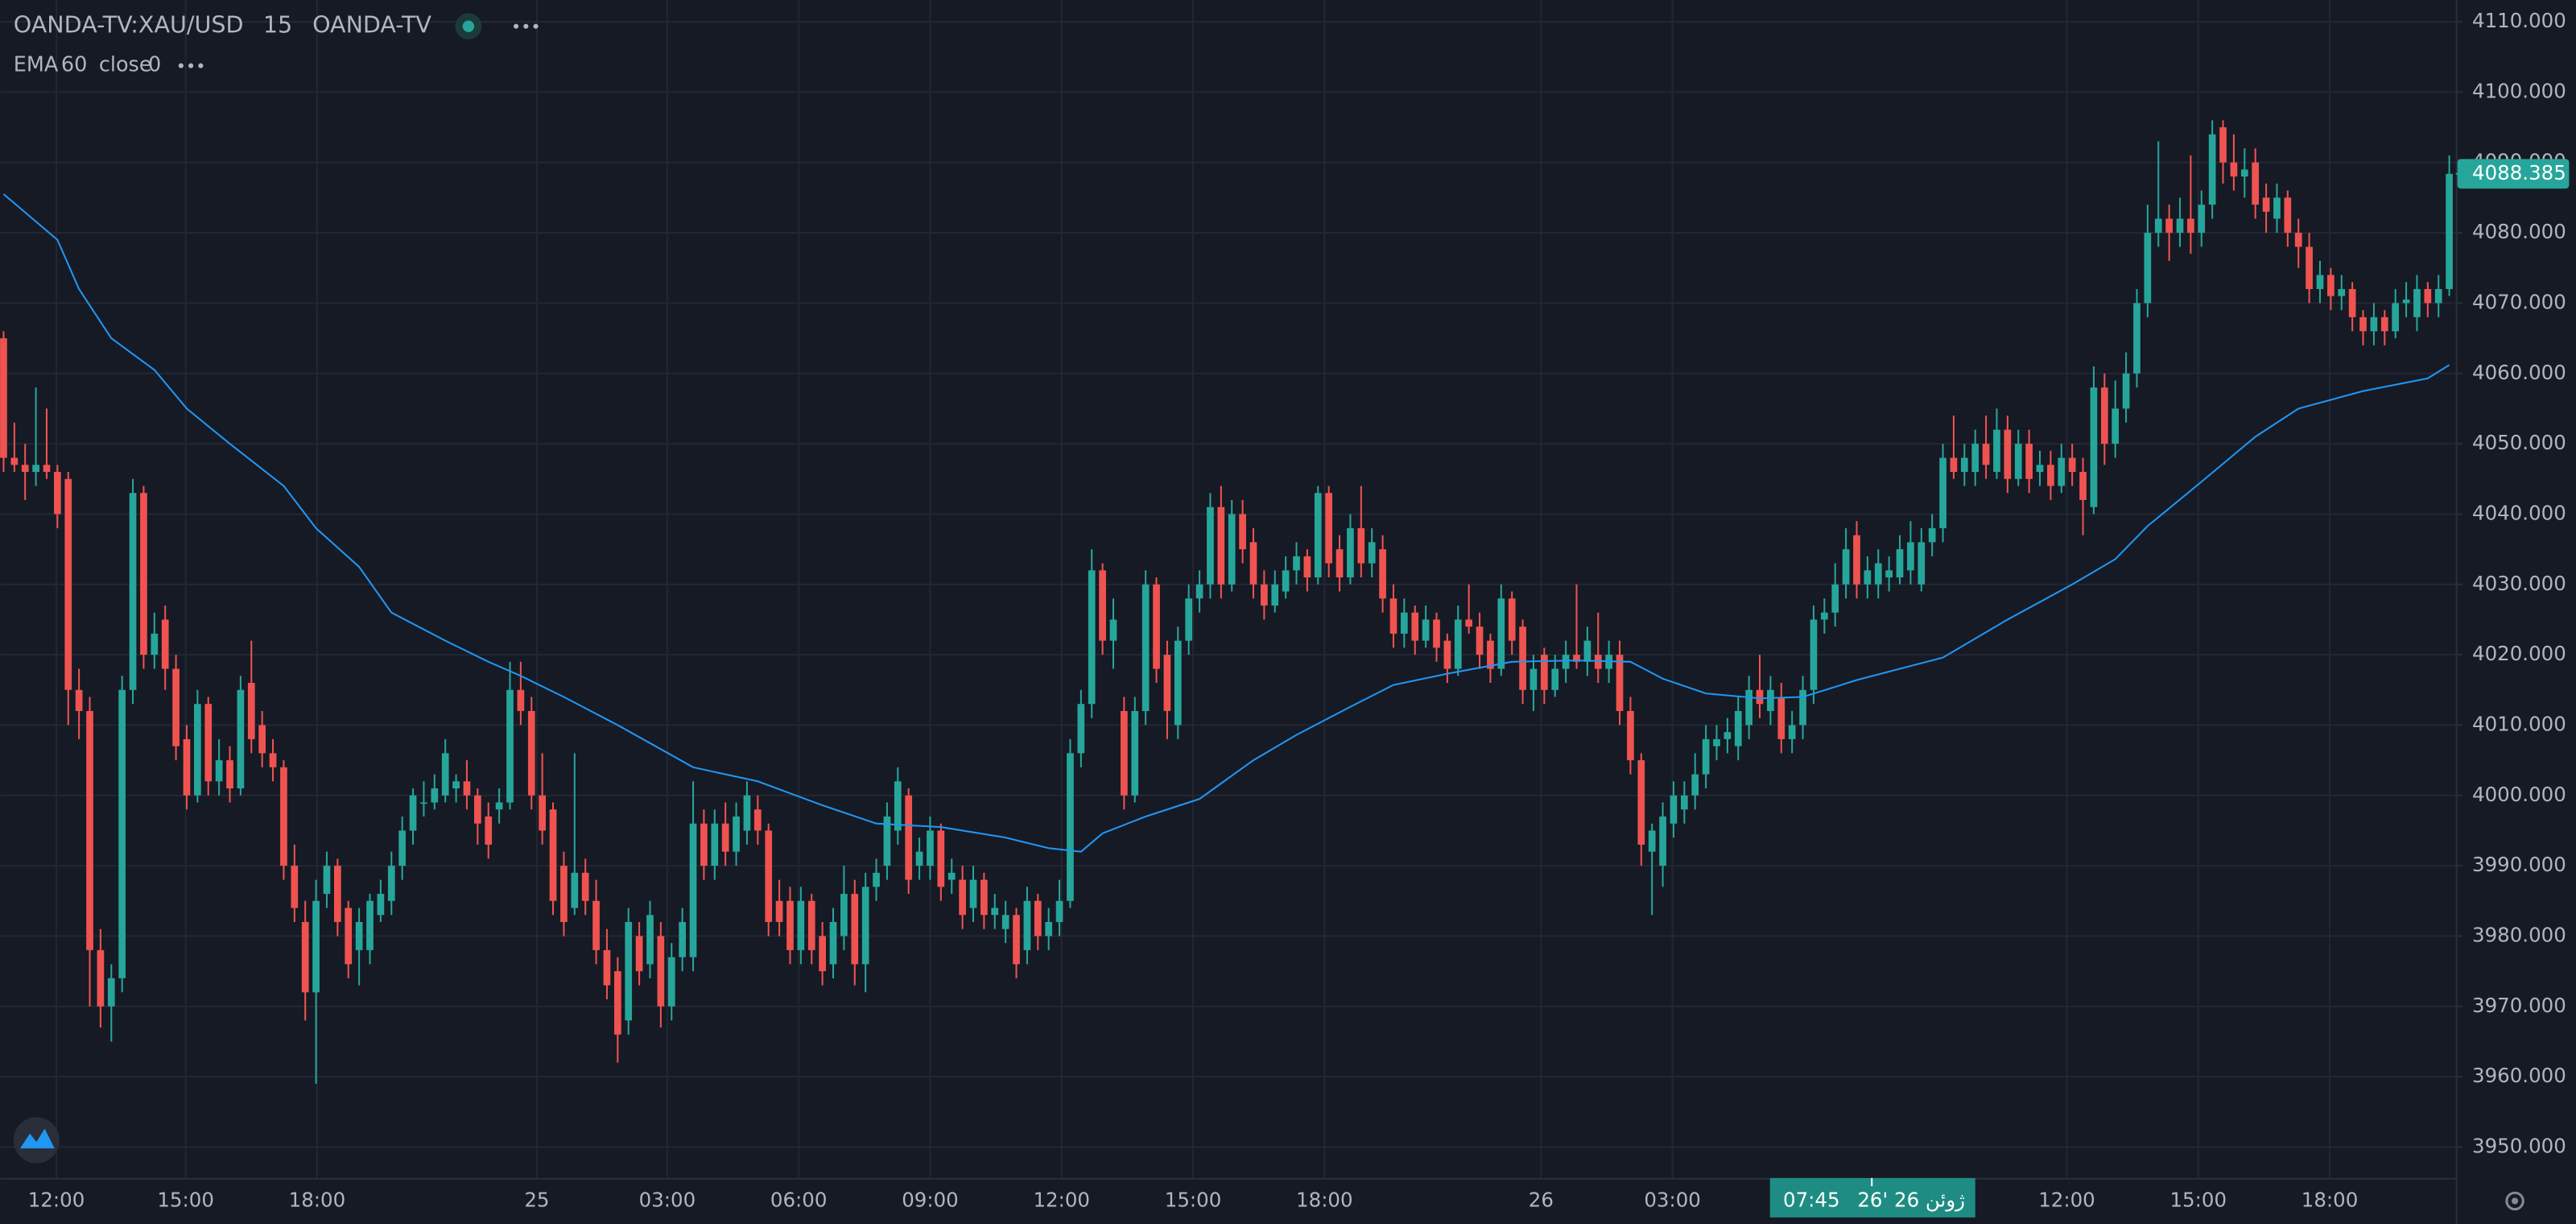 The image size is (2576, 1224). Describe the element at coordinates (191, 65) in the screenshot. I see `indicator-more` at that location.